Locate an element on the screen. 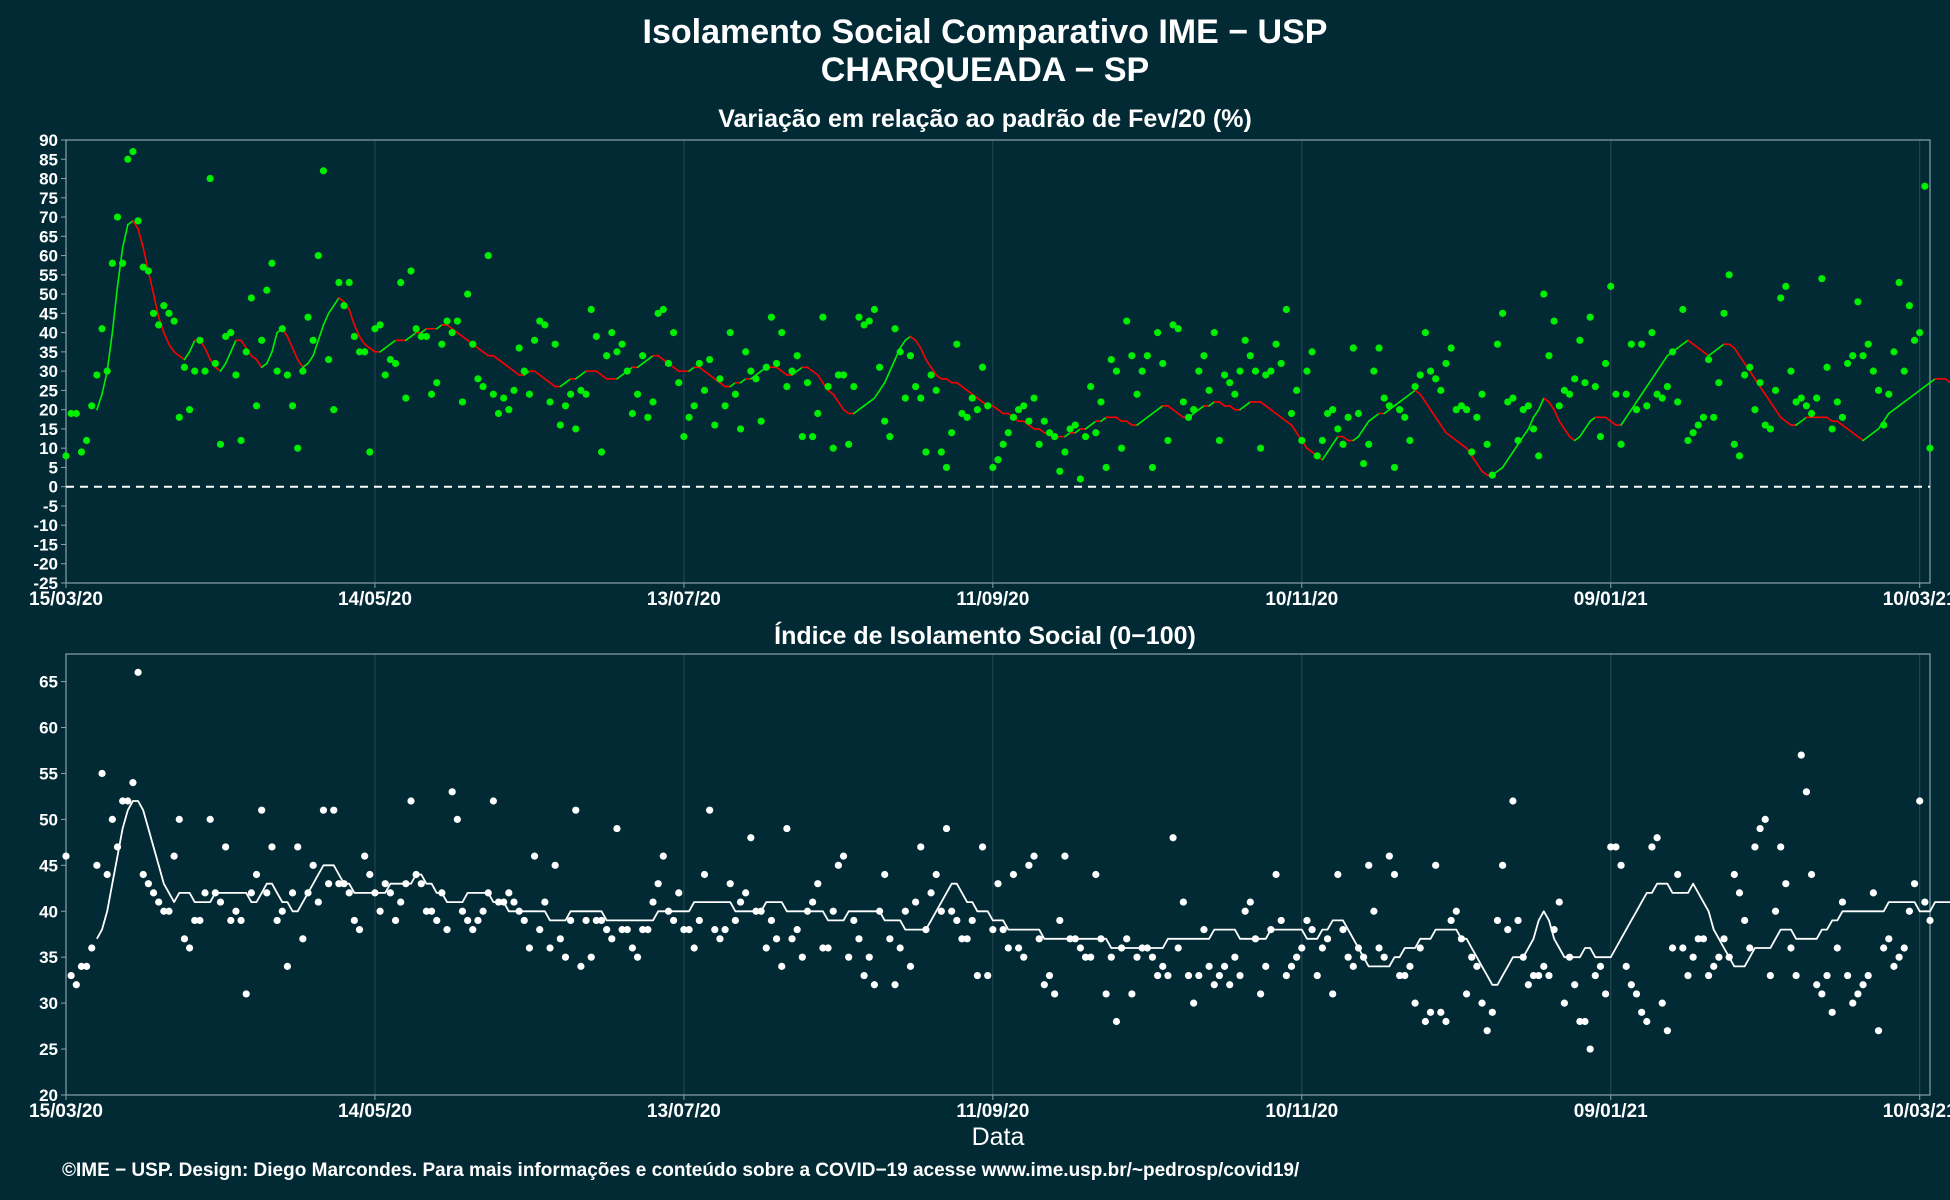 The height and width of the screenshot is (1200, 1950). x-tick-label: 13/07/20 is located at coordinates (684, 599).